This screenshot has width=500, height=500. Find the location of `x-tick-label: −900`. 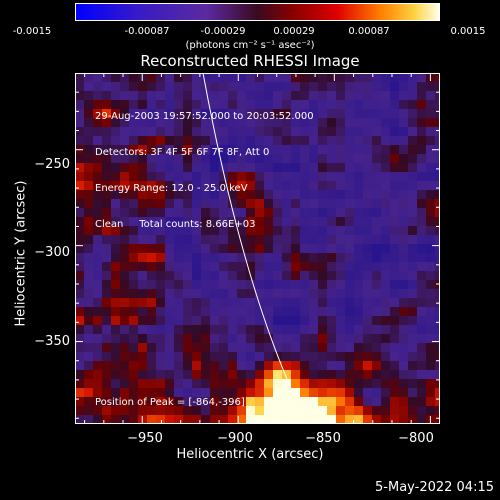

x-tick-label: −900 is located at coordinates (235, 438).